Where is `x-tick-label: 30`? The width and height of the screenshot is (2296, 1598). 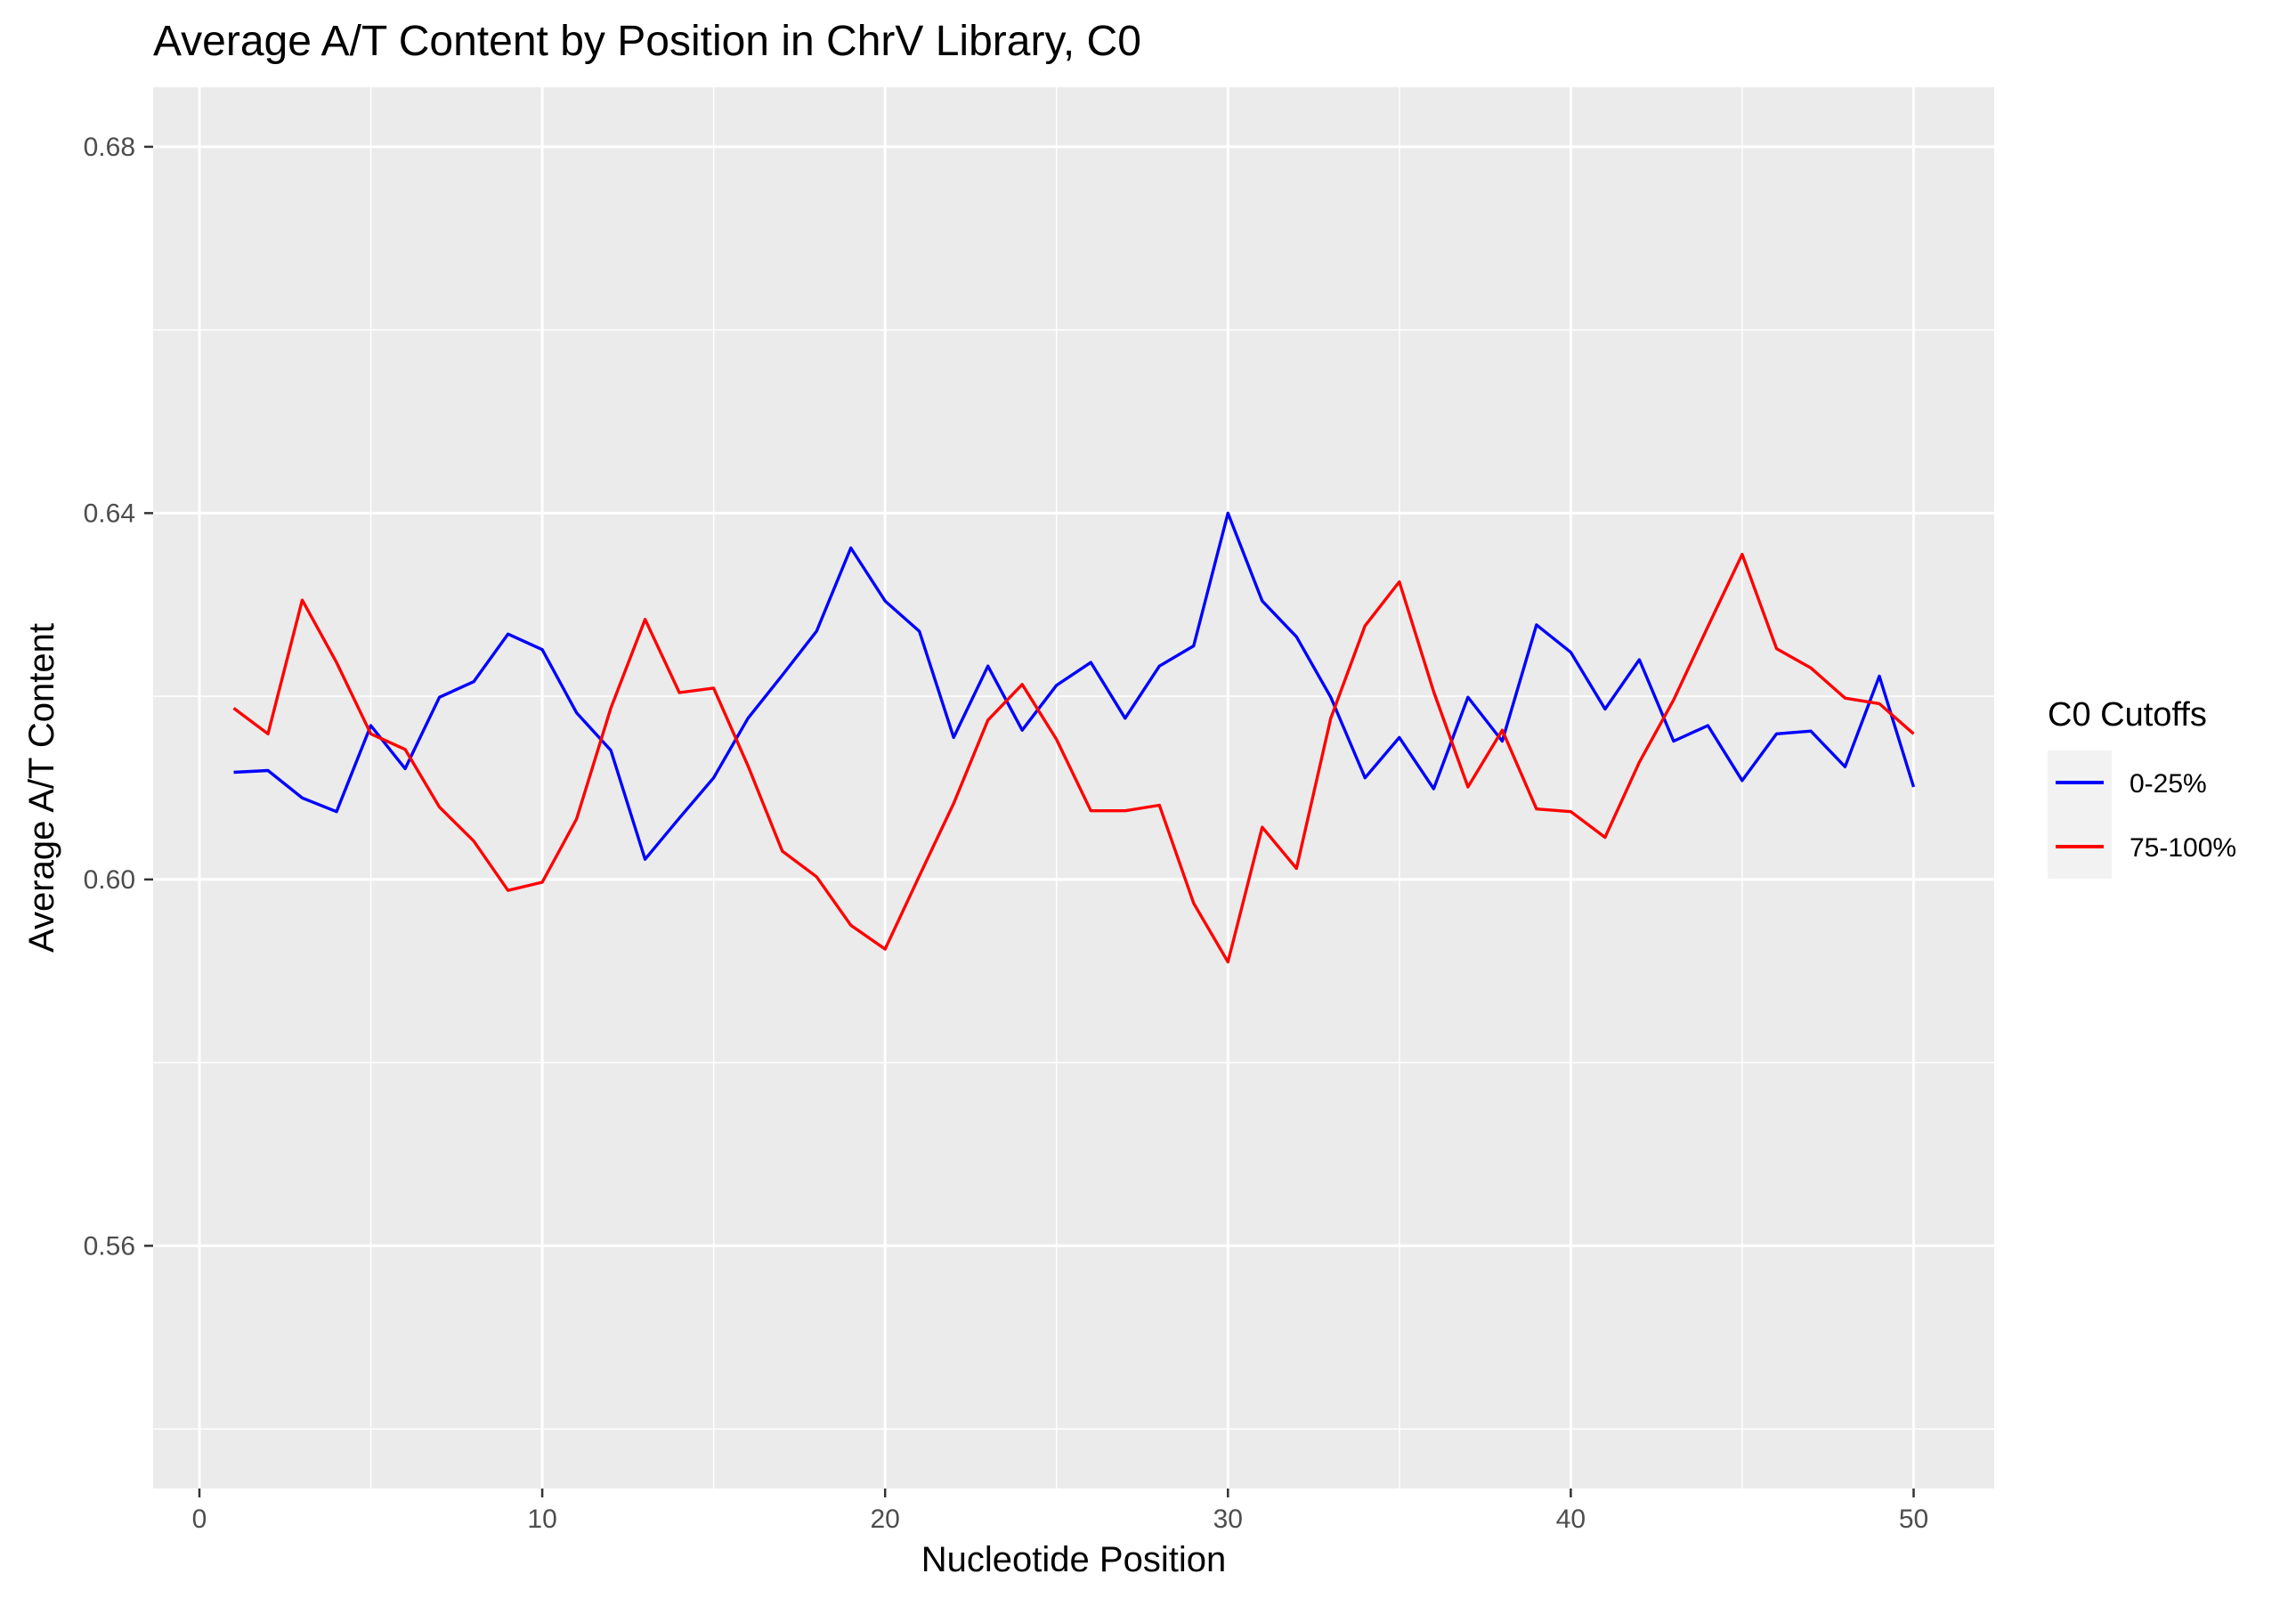
x-tick-label: 30 is located at coordinates (1228, 1519).